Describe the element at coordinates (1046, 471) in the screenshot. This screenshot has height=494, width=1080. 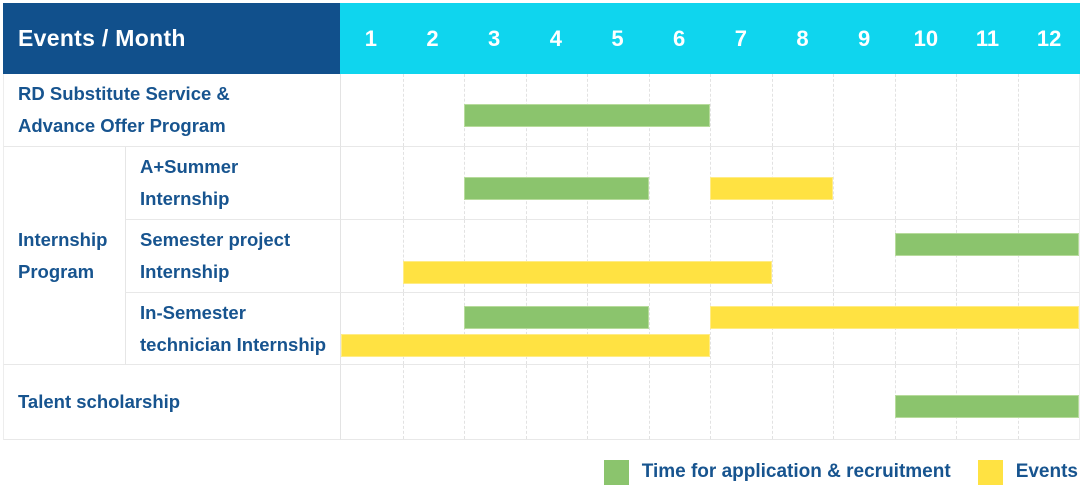
I see `legend-label-events: Events` at that location.